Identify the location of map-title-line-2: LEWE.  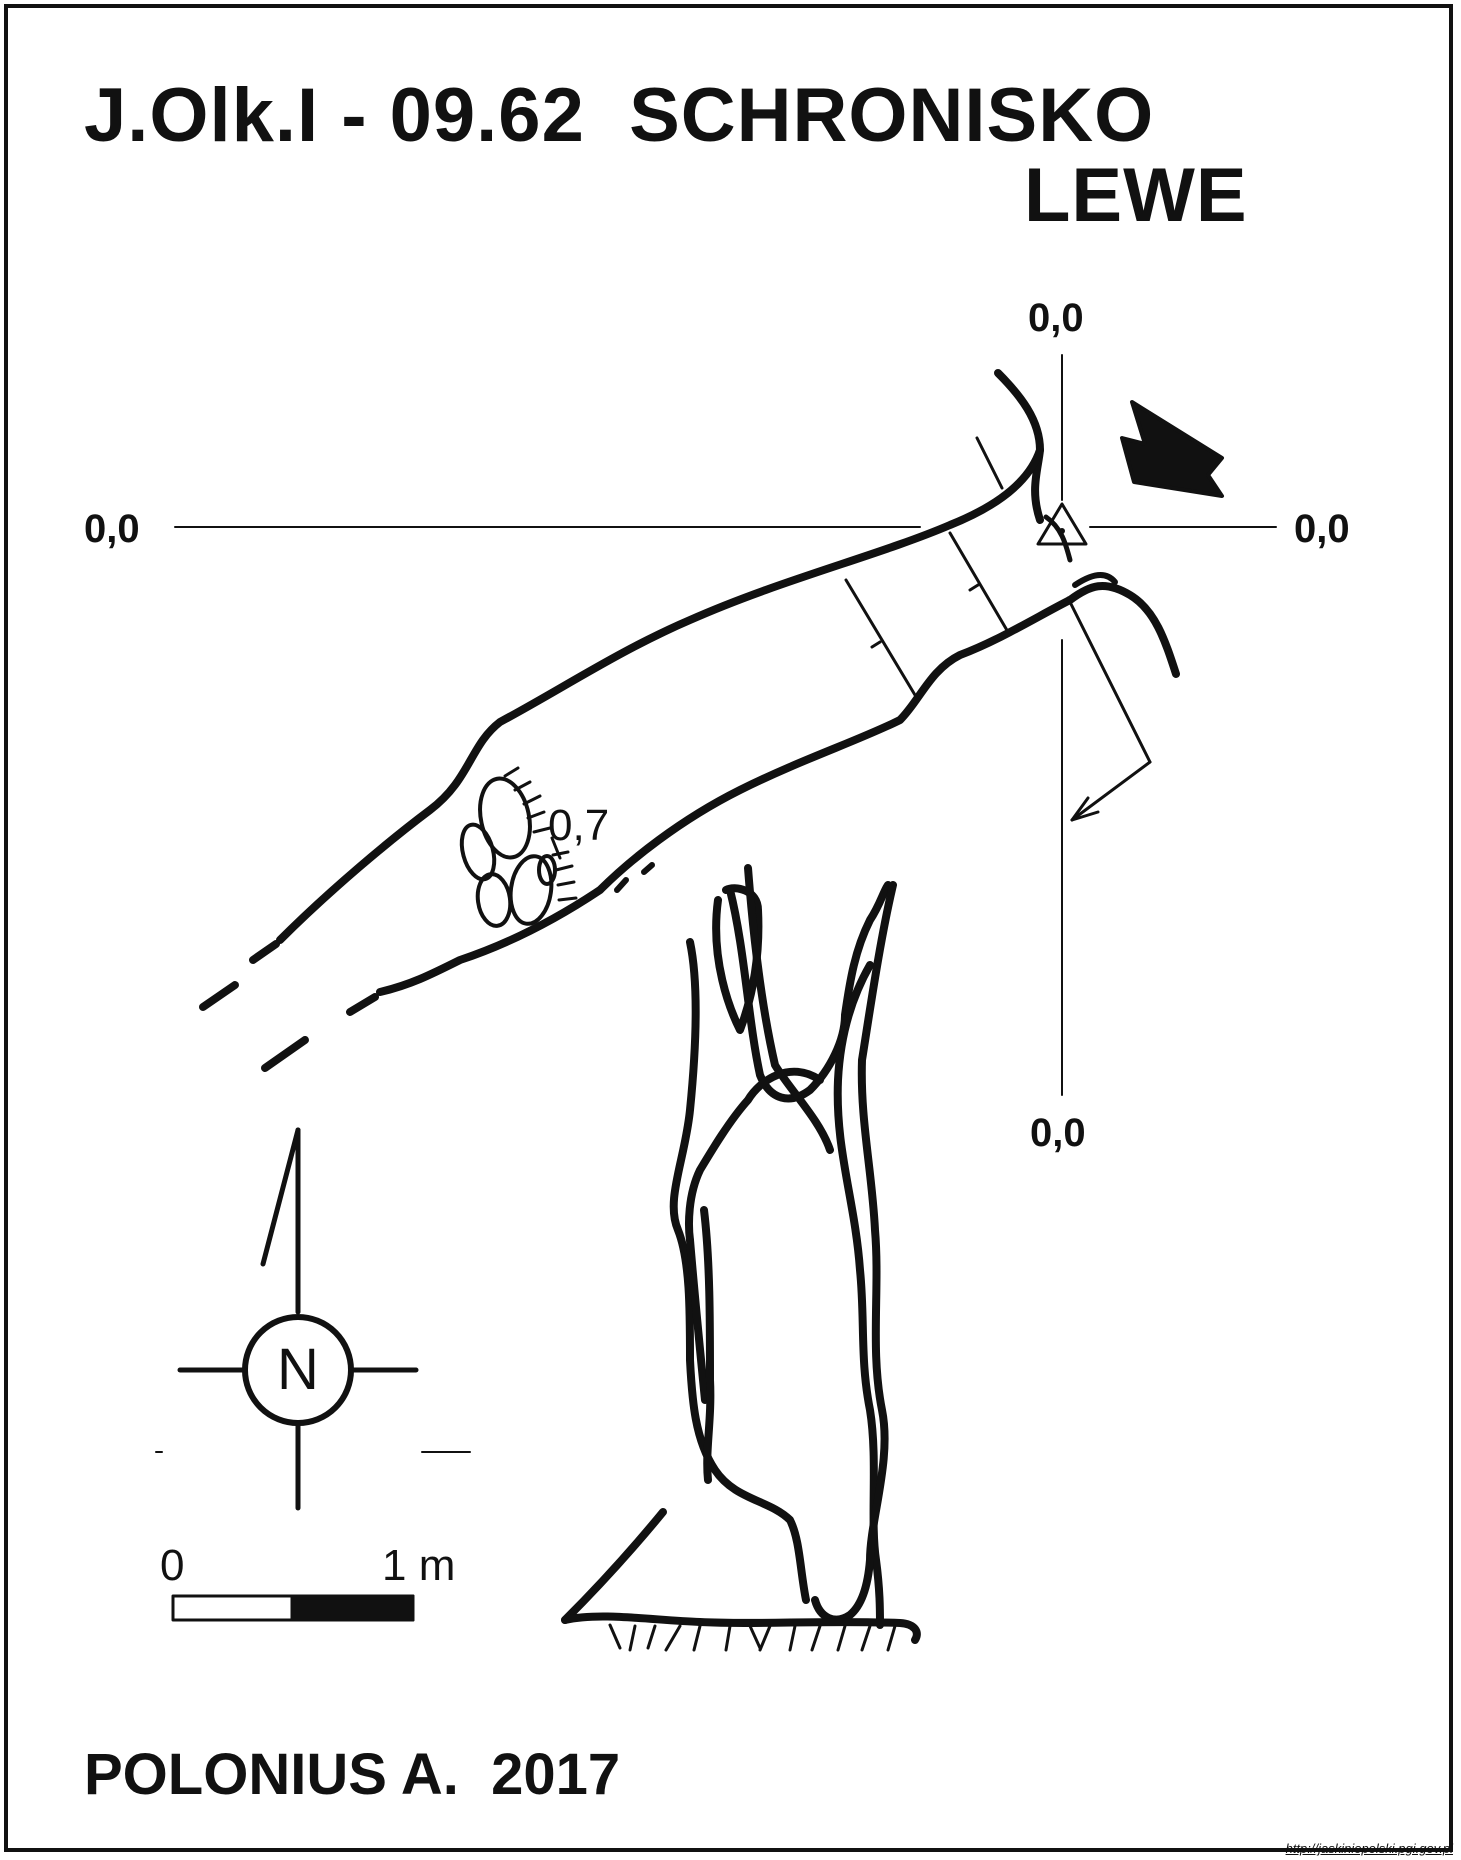
(1136, 195).